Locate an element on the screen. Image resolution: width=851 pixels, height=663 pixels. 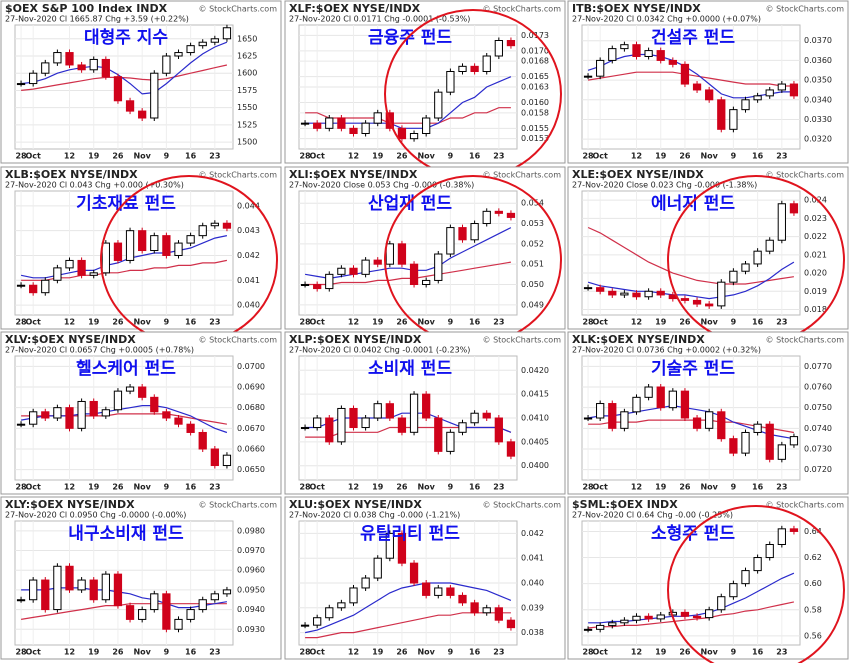
overlay-label: 금융주 펀드 is located at coordinates (410, 38).